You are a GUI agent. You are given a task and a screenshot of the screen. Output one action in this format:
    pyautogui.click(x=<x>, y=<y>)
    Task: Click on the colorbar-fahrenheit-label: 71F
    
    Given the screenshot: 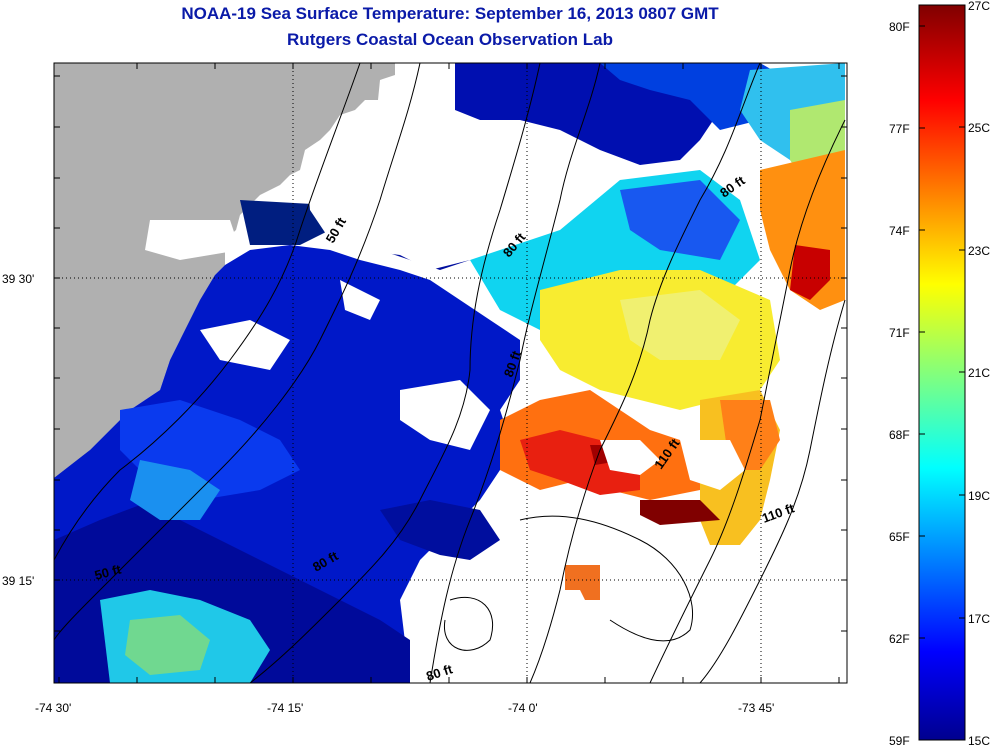 What is the action you would take?
    pyautogui.click(x=899, y=333)
    